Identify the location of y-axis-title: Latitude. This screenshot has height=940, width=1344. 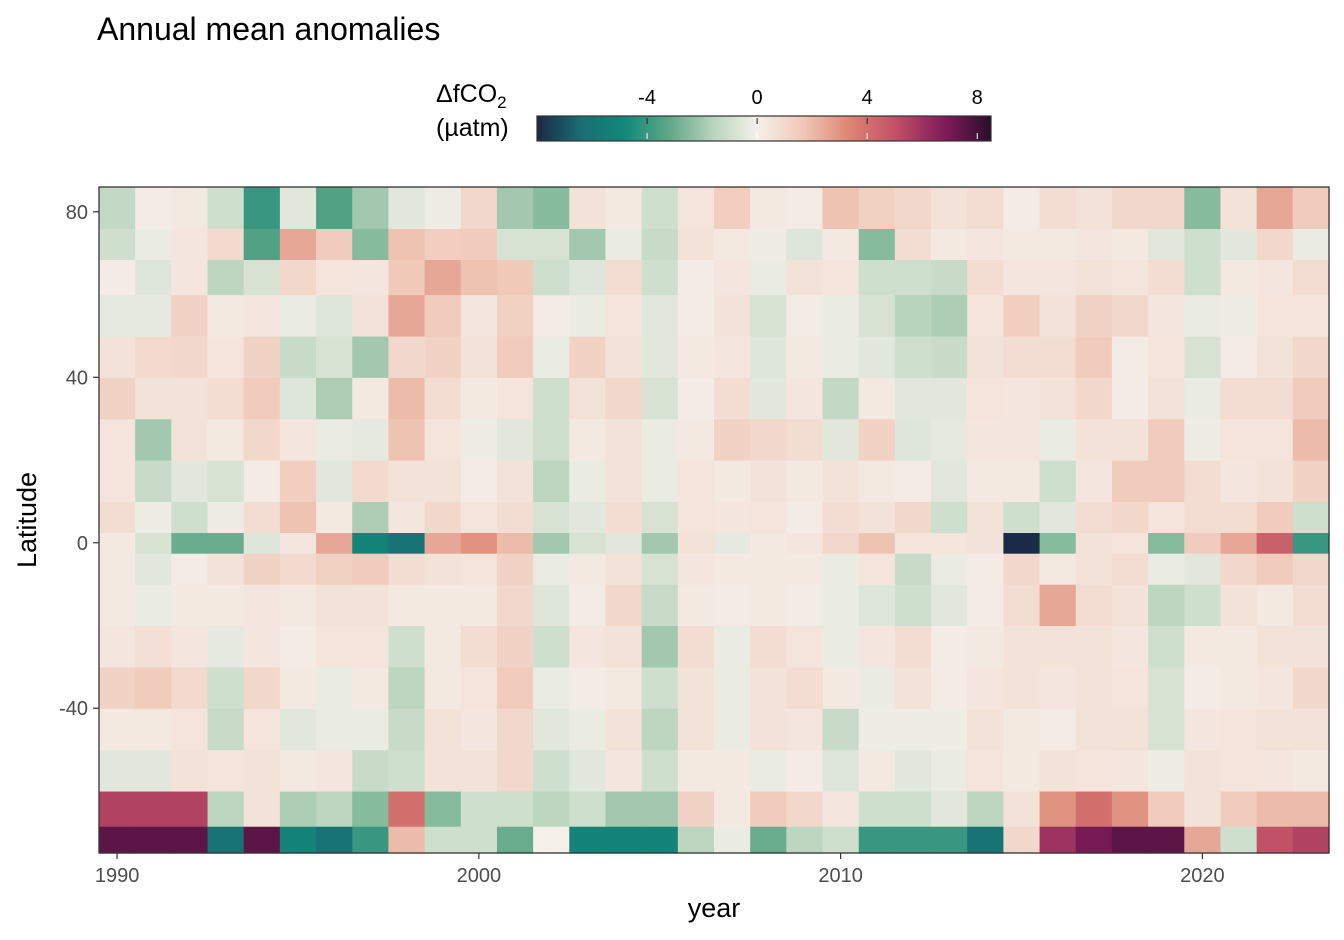
(27, 520).